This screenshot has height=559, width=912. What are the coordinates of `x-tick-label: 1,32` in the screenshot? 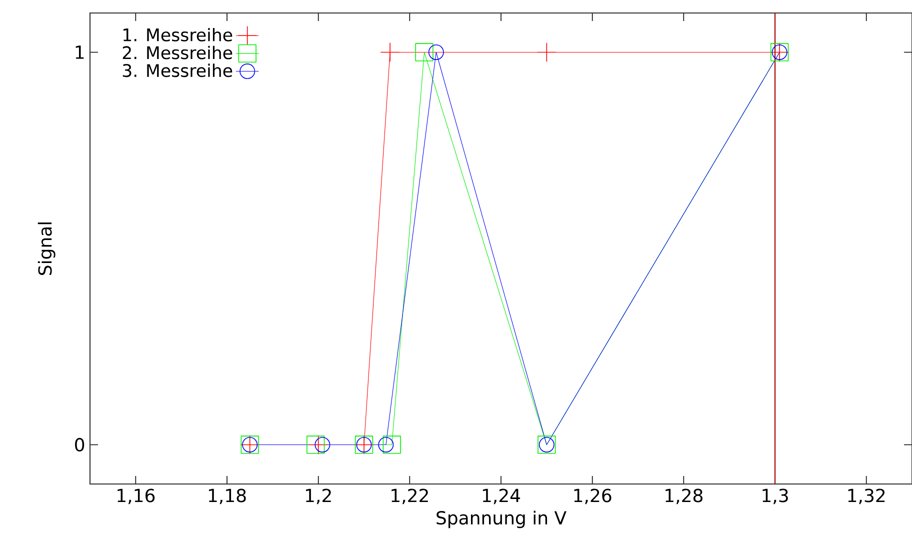 It's located at (866, 496).